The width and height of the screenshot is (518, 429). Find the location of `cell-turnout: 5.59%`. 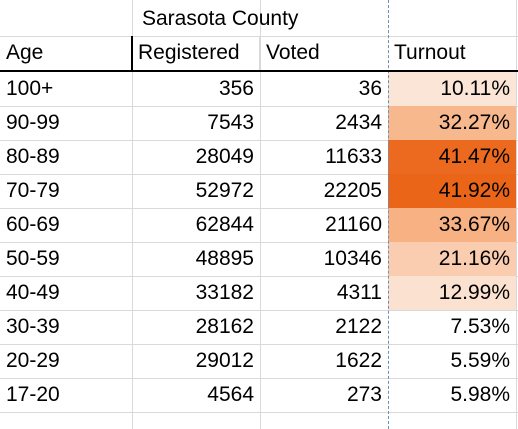

cell-turnout: 5.59% is located at coordinates (480, 360).